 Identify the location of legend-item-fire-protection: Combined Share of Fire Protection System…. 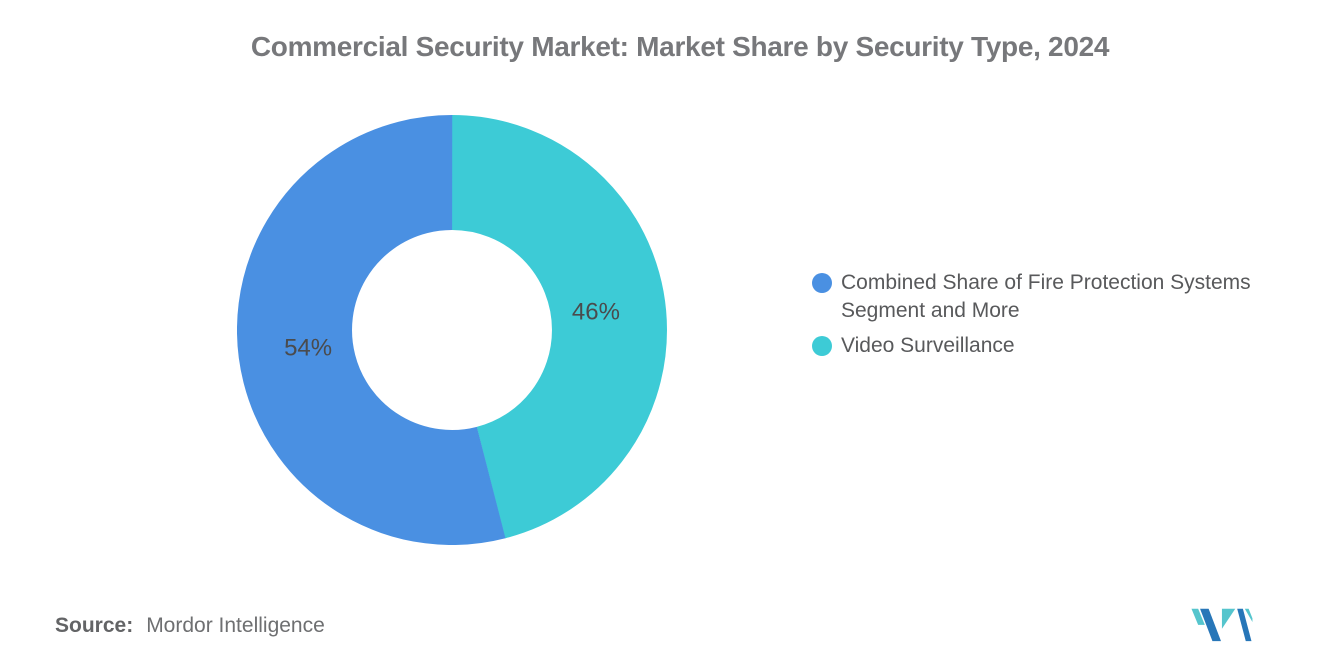
(1047, 297).